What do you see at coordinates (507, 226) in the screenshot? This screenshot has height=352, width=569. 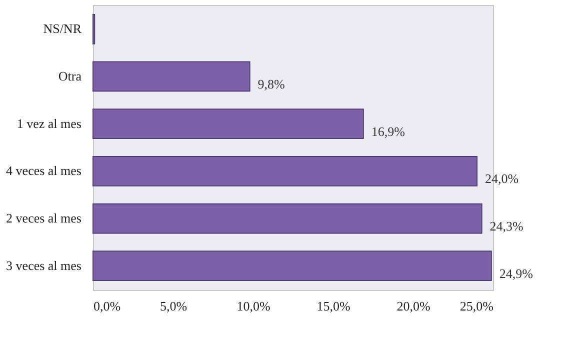 I see `data-label: 24,3%` at bounding box center [507, 226].